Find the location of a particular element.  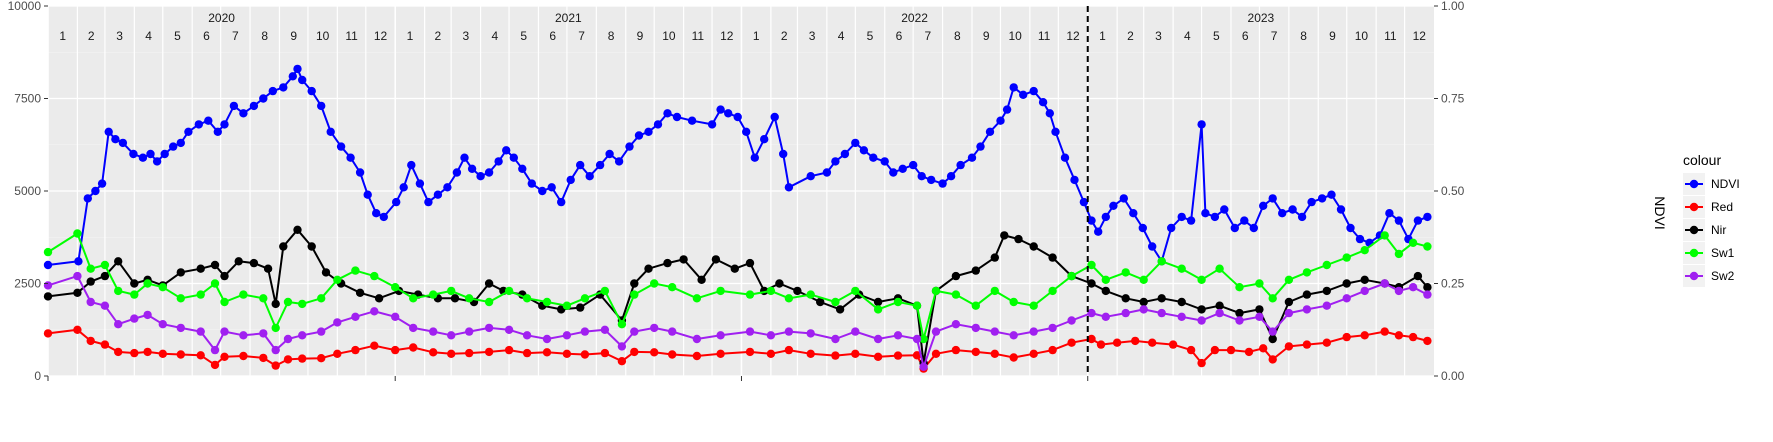

legend-entry-nir: Nir is located at coordinates (1704, 230).